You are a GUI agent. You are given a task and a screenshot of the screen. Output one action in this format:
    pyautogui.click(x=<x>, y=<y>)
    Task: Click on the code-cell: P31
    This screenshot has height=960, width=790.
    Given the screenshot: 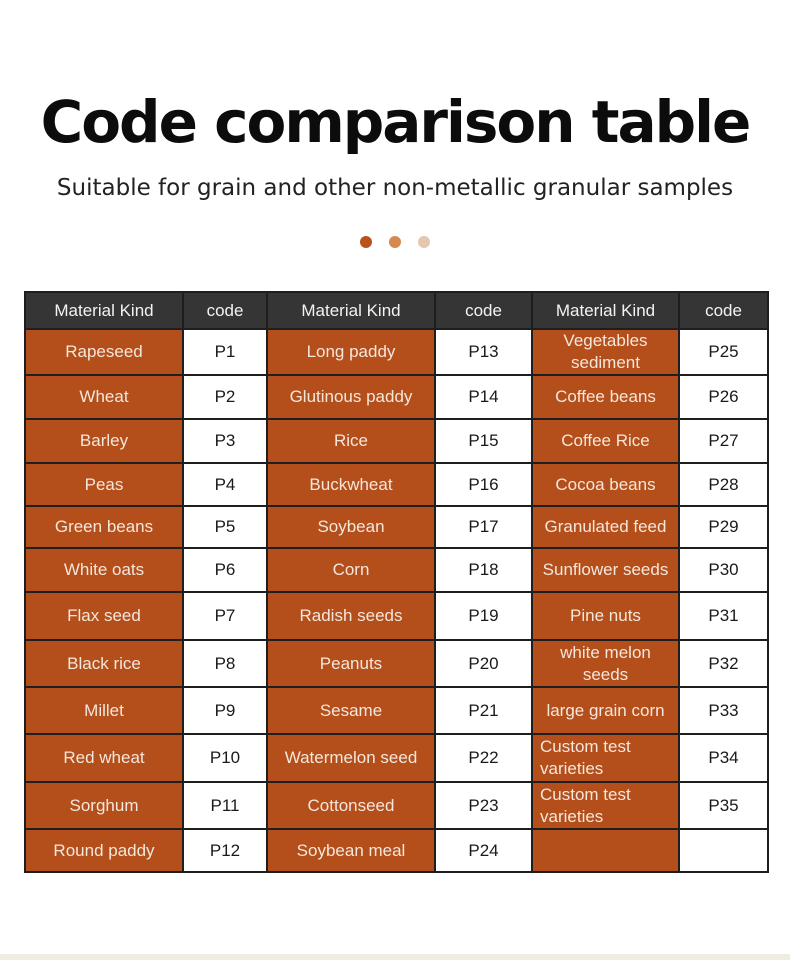 What is the action you would take?
    pyautogui.click(x=723, y=616)
    